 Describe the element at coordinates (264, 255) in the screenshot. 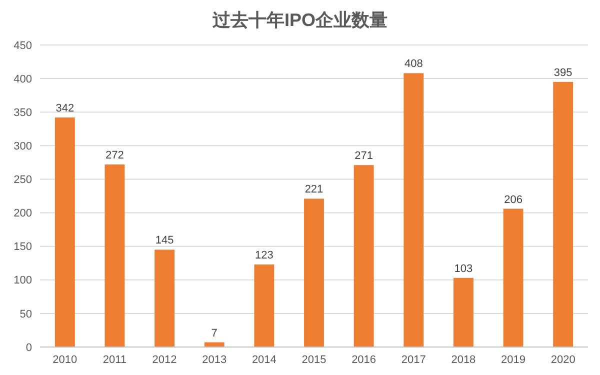

I see `data-label: 123` at that location.